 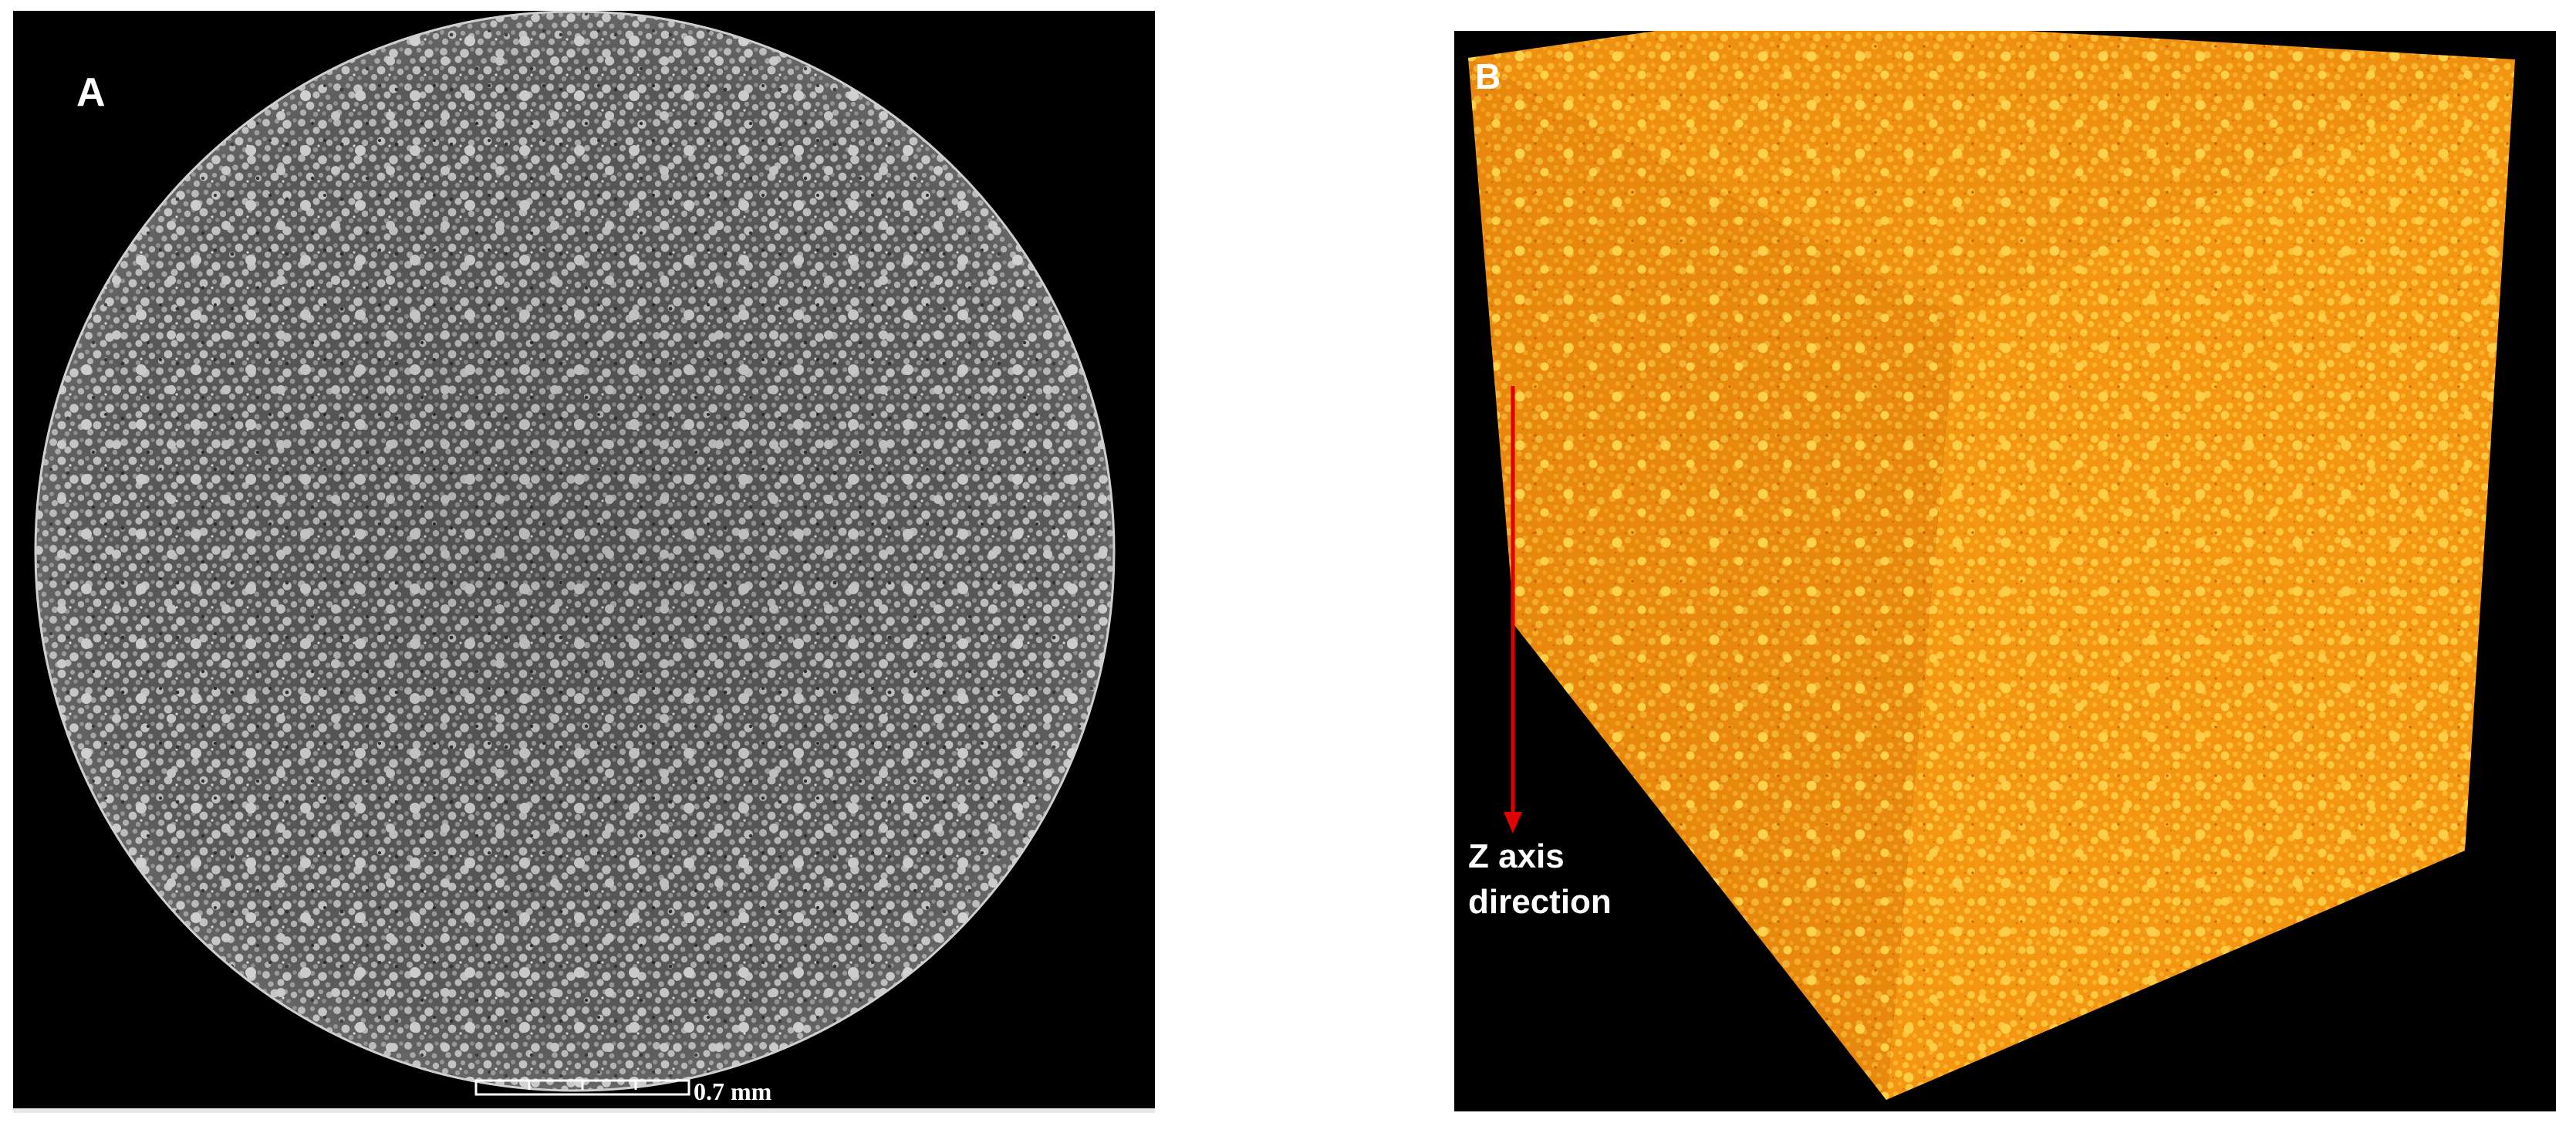 I want to click on scale-bar-label: 0.7 mm, so click(x=733, y=1091).